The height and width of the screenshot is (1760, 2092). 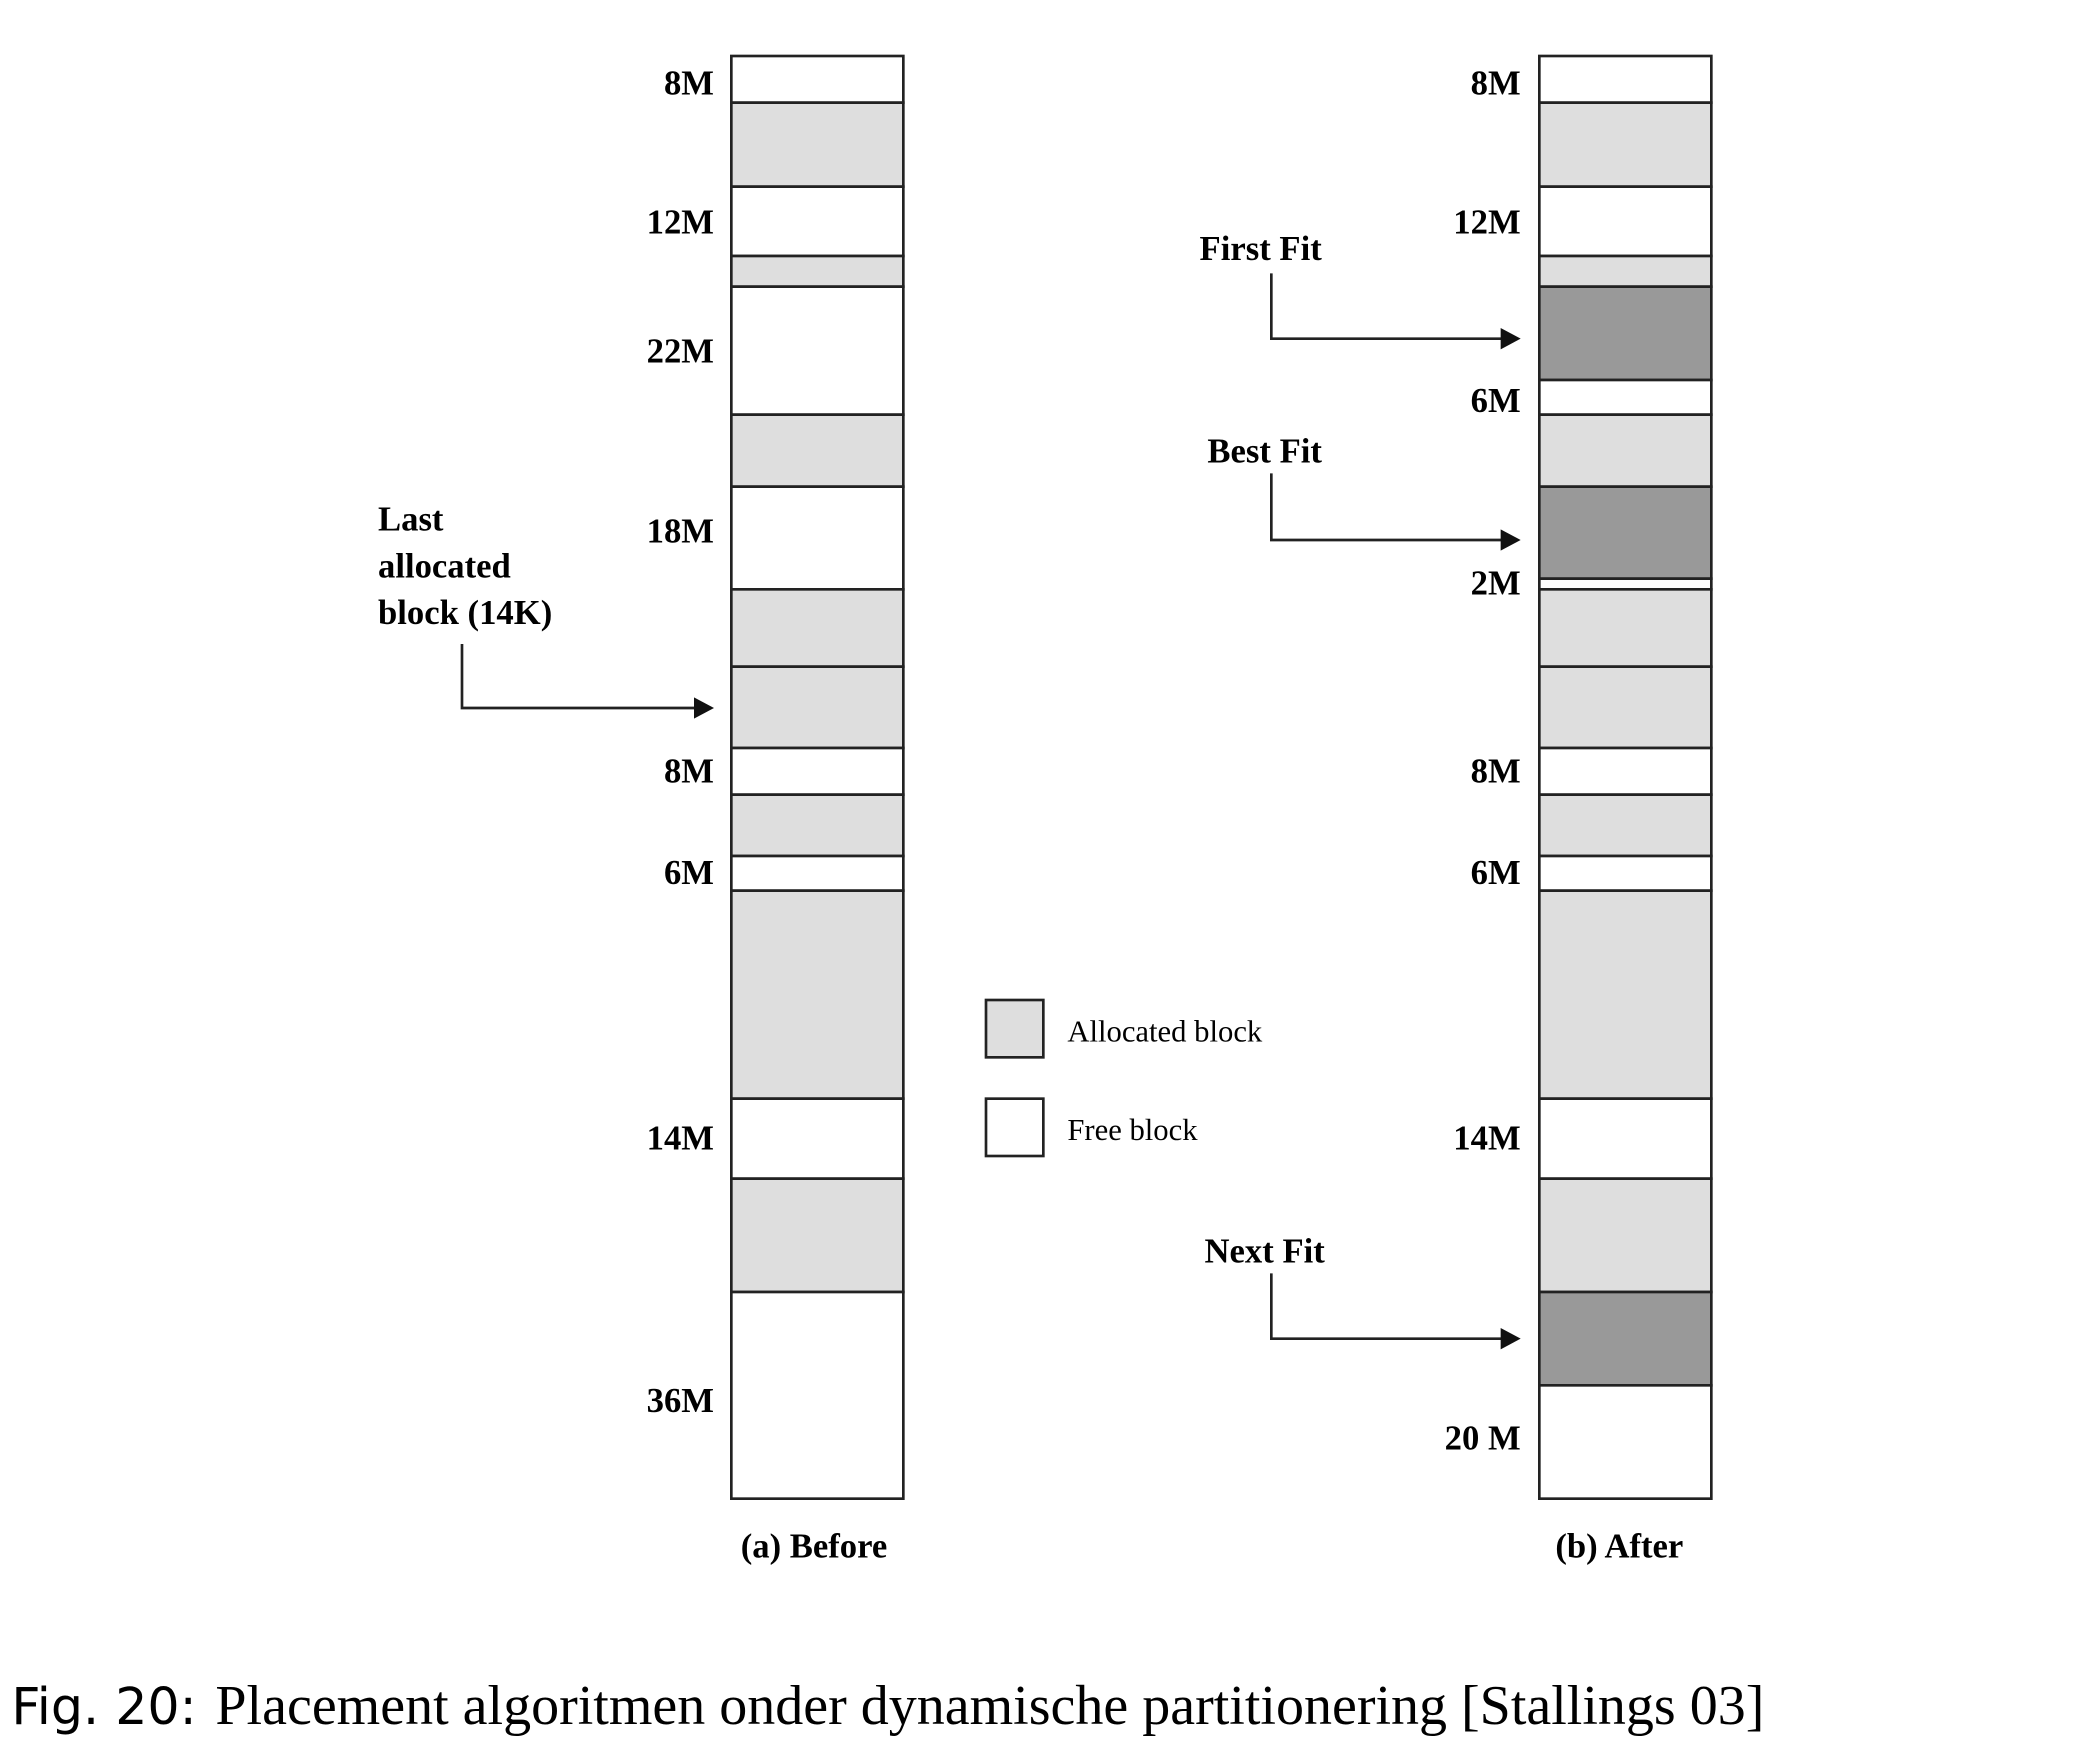 I want to click on pointer-label: allocated, so click(x=444, y=566).